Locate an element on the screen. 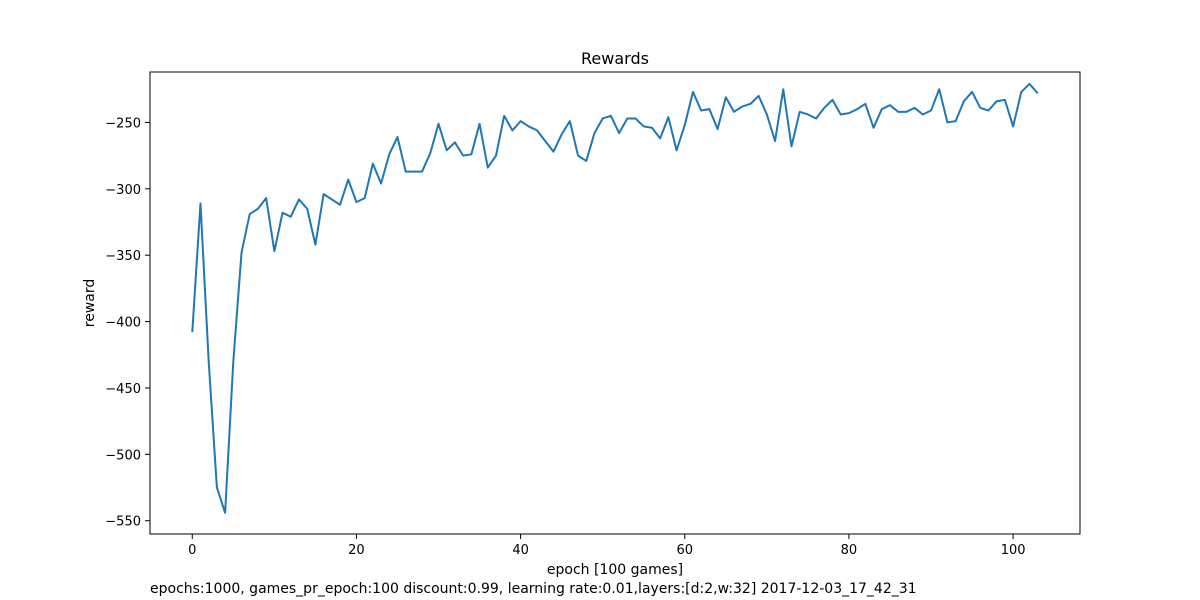  x-axis-label: epoch [100 games] is located at coordinates (615, 570).